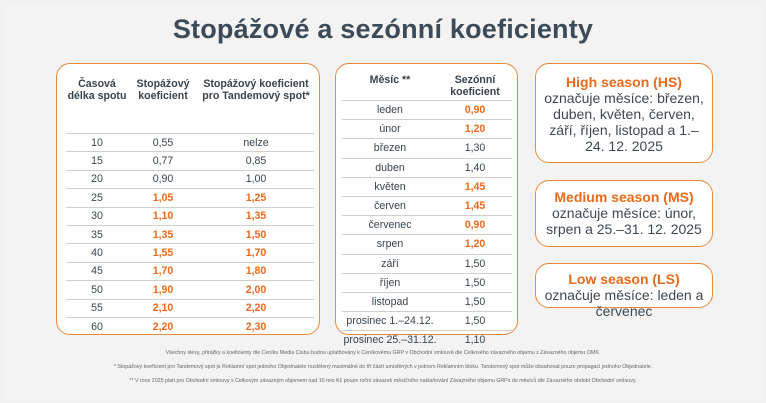  I want to click on month-cell: srpen, so click(390, 244).